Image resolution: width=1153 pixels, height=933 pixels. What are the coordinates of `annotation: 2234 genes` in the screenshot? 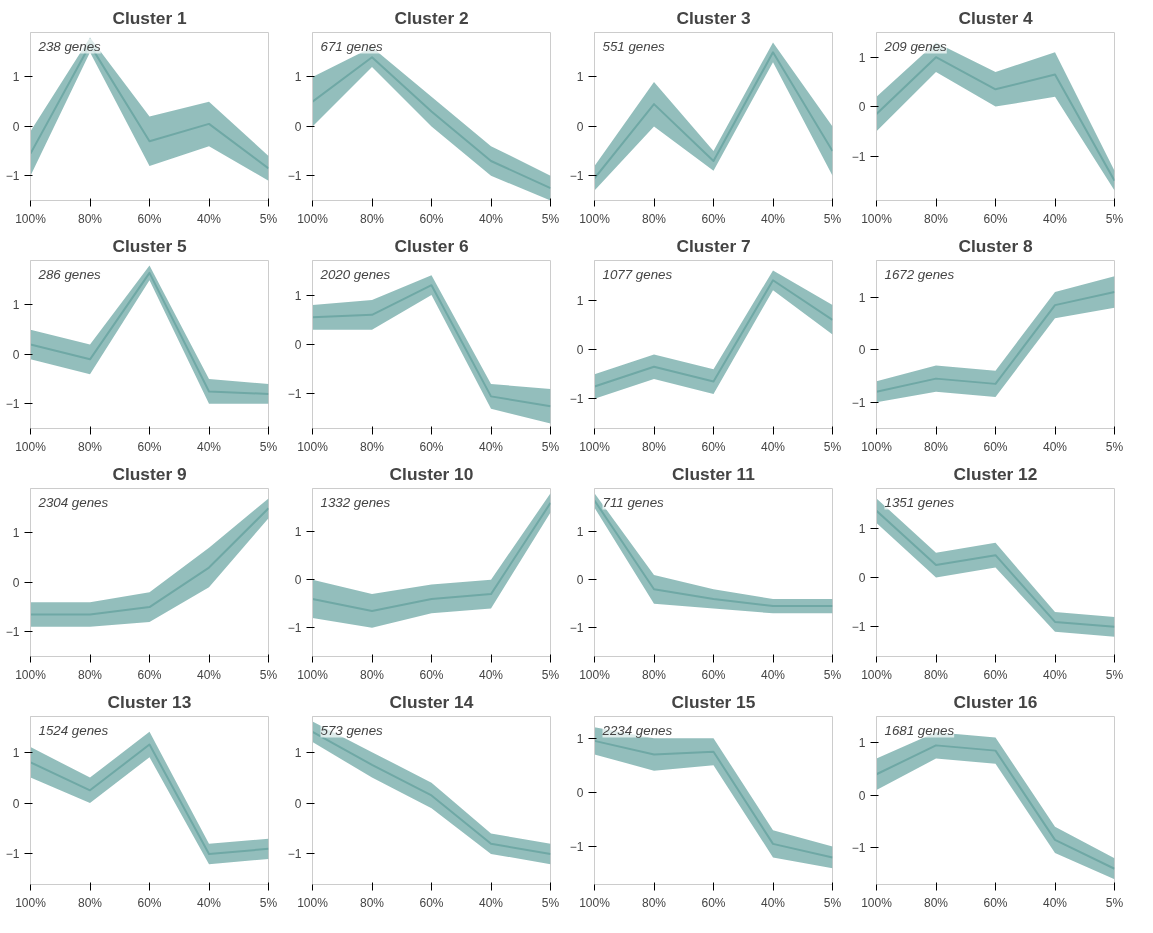 It's located at (637, 730).